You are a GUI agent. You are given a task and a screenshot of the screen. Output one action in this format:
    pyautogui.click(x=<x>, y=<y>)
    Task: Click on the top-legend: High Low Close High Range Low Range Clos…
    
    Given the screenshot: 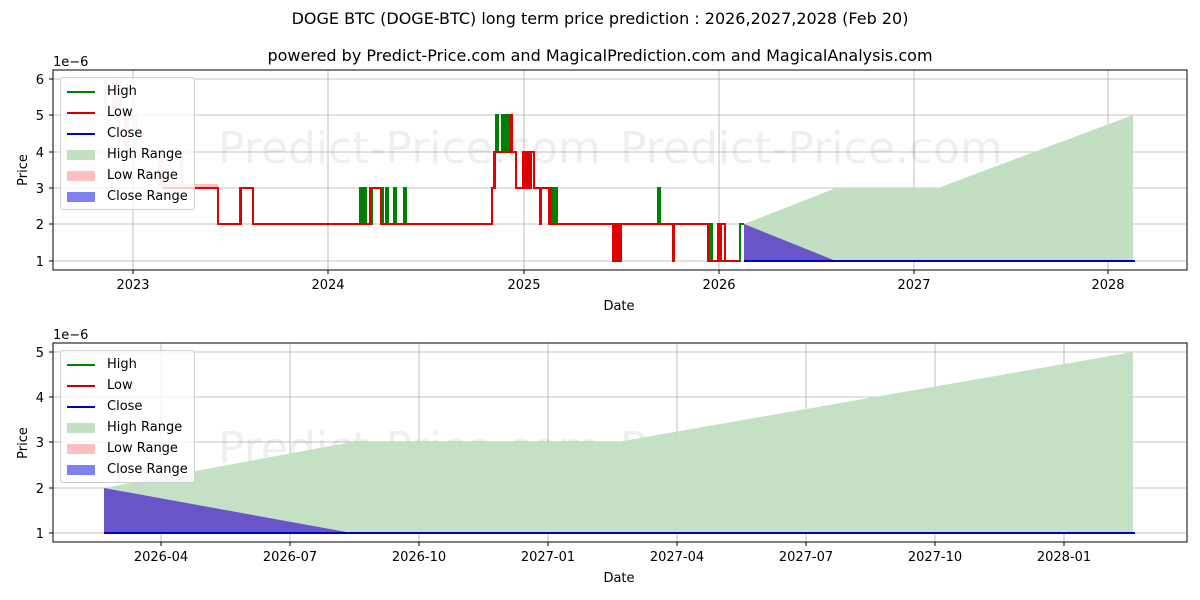 What is the action you would take?
    pyautogui.click(x=127, y=143)
    